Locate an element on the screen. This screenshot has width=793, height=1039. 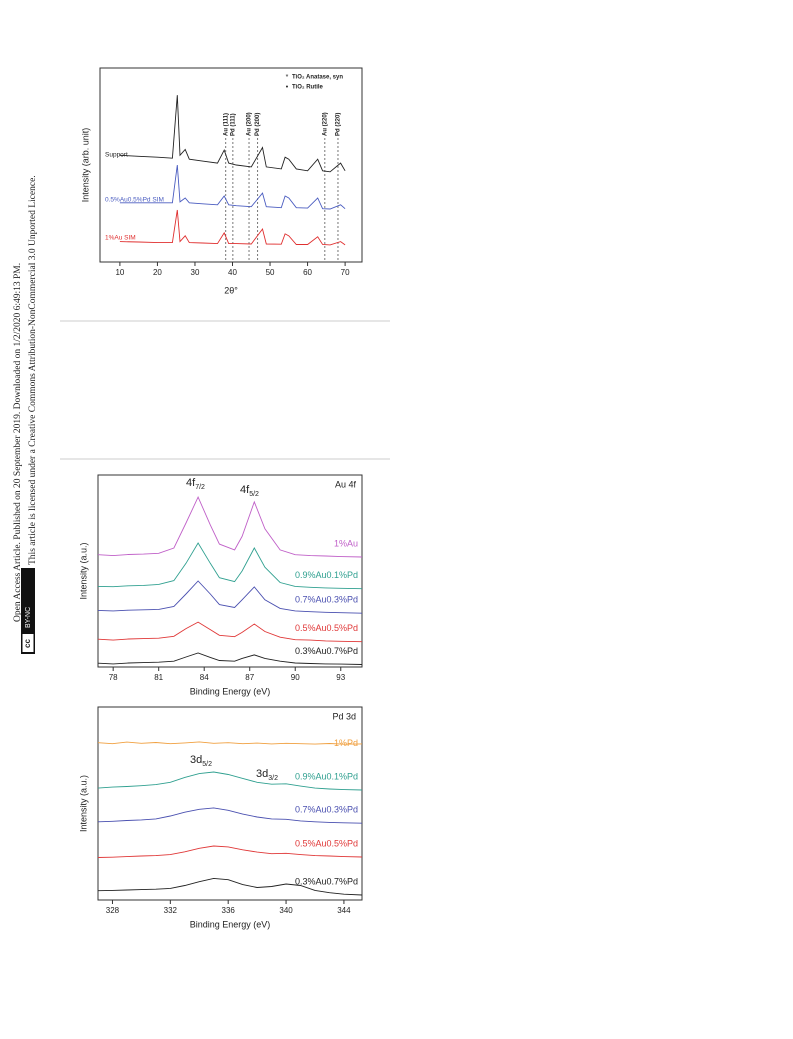
peak-annotation: 4f5/2 is located at coordinates (249, 491).